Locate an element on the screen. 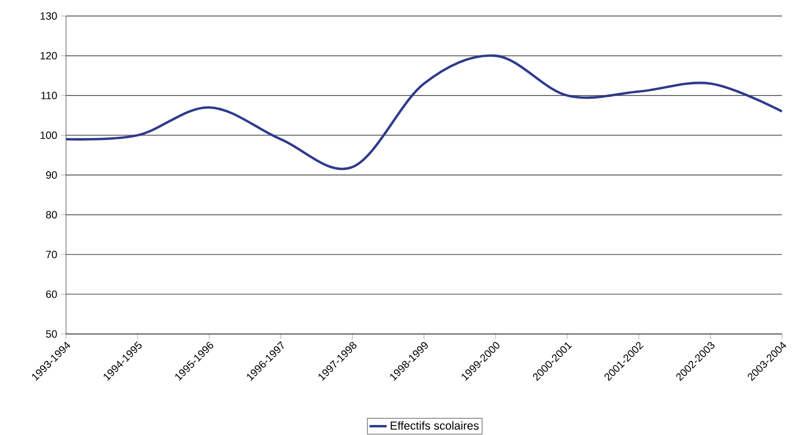  y-tick-label: 100 is located at coordinates (48, 135).